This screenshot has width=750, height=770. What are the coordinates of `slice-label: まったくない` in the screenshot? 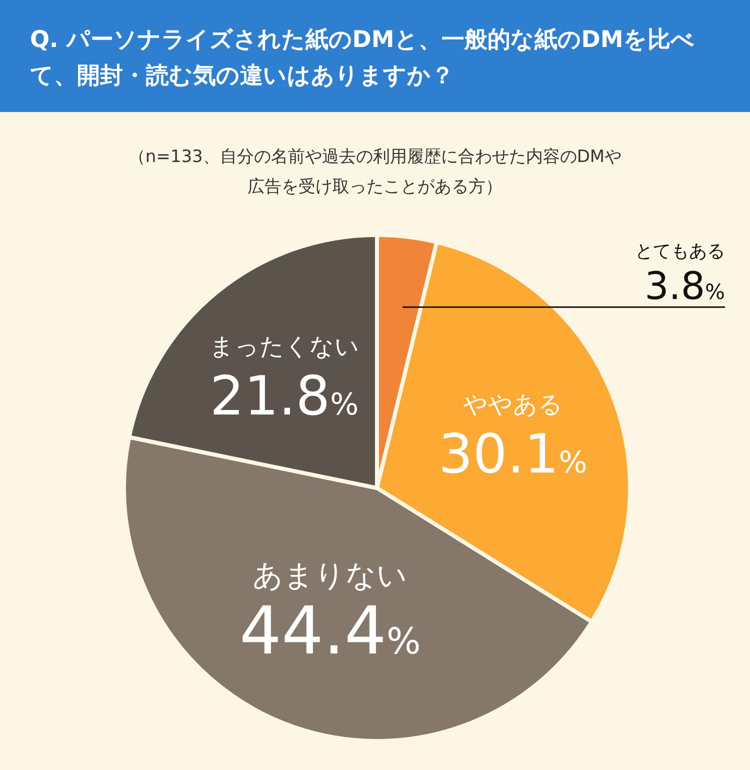 It's located at (284, 346).